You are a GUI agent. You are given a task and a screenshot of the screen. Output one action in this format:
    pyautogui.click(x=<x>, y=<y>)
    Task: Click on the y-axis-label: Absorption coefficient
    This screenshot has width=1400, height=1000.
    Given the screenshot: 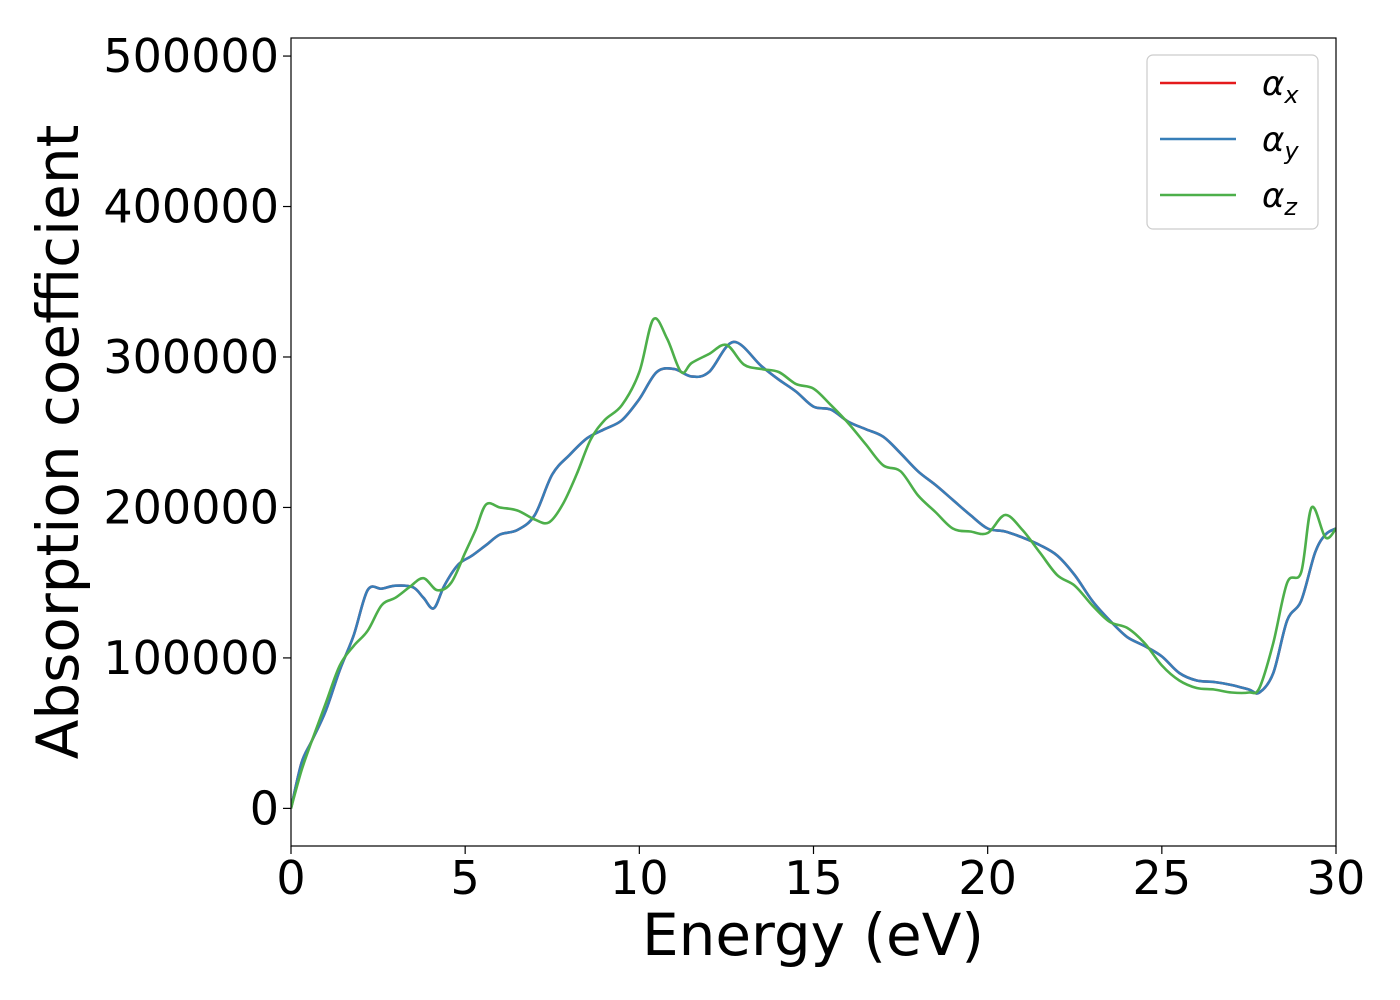 What is the action you would take?
    pyautogui.click(x=58, y=442)
    